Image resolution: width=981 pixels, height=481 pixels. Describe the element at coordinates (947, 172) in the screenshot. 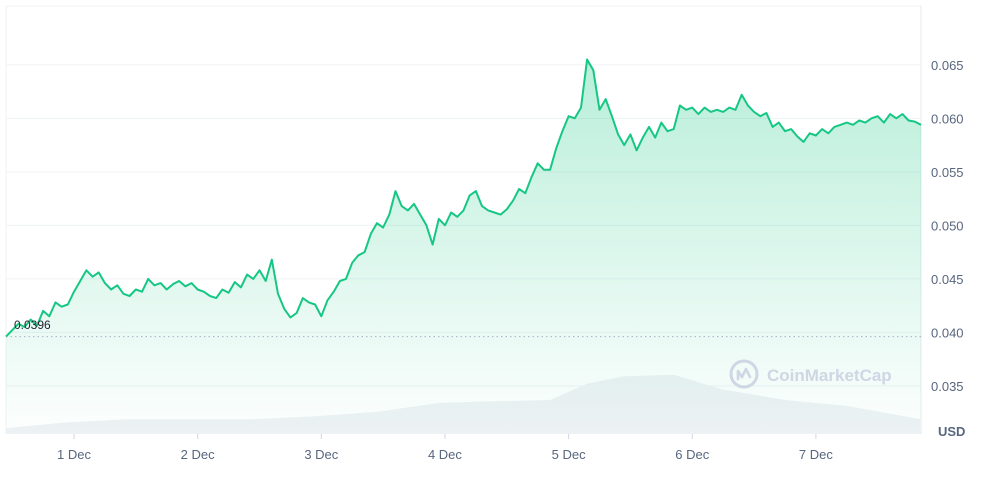

I see `y-tick-label: 0.055` at that location.